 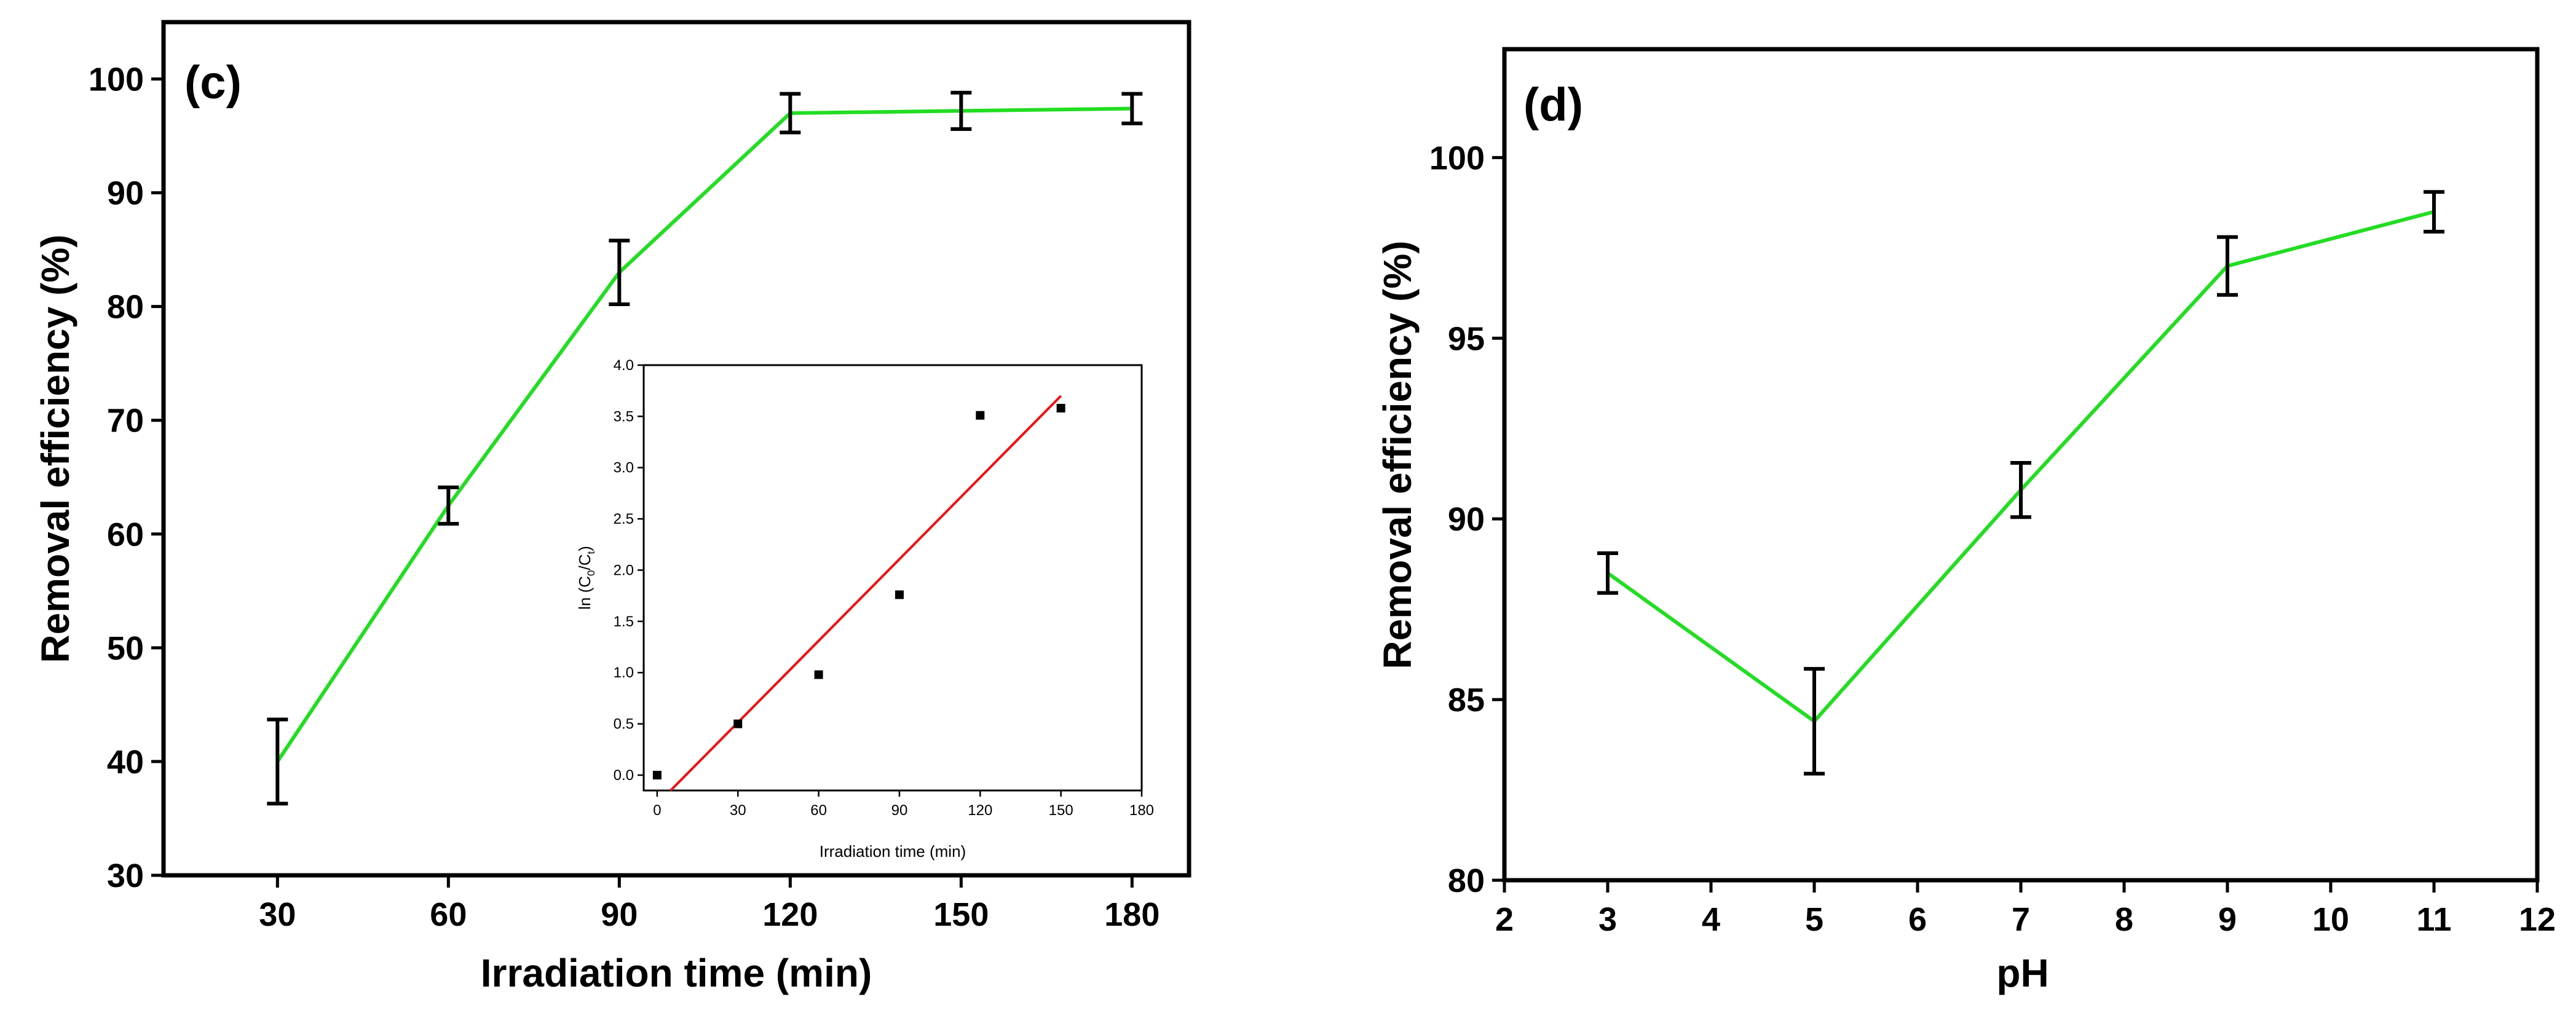 What do you see at coordinates (125, 534) in the screenshot?
I see `y-tick-label: 60` at bounding box center [125, 534].